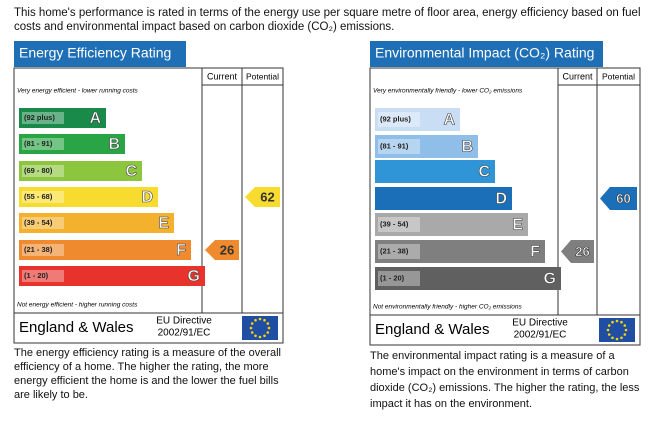  What do you see at coordinates (623, 198) in the screenshot?
I see `rating-value: 60` at bounding box center [623, 198].